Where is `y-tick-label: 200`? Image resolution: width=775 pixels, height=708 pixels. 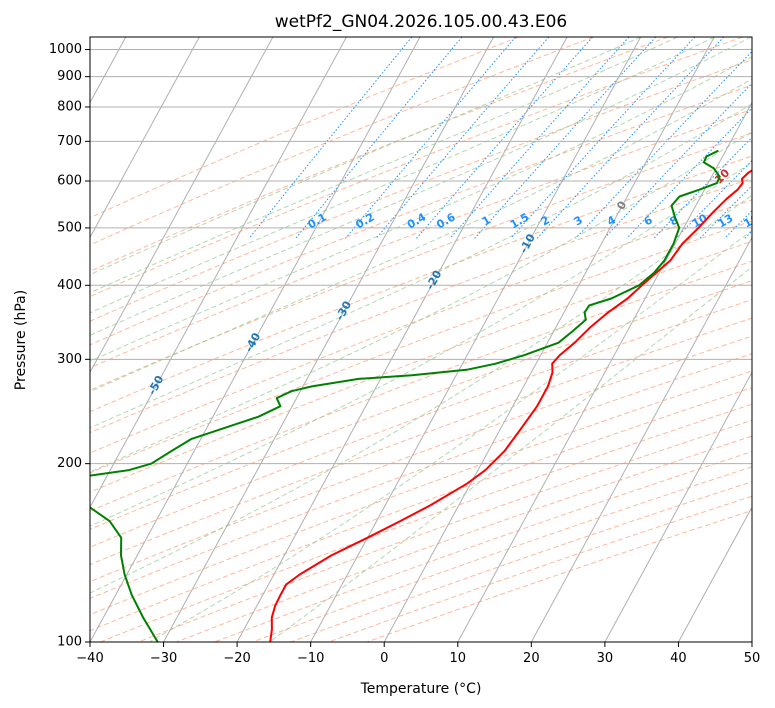
y-tick-label: 200 is located at coordinates (69, 463).